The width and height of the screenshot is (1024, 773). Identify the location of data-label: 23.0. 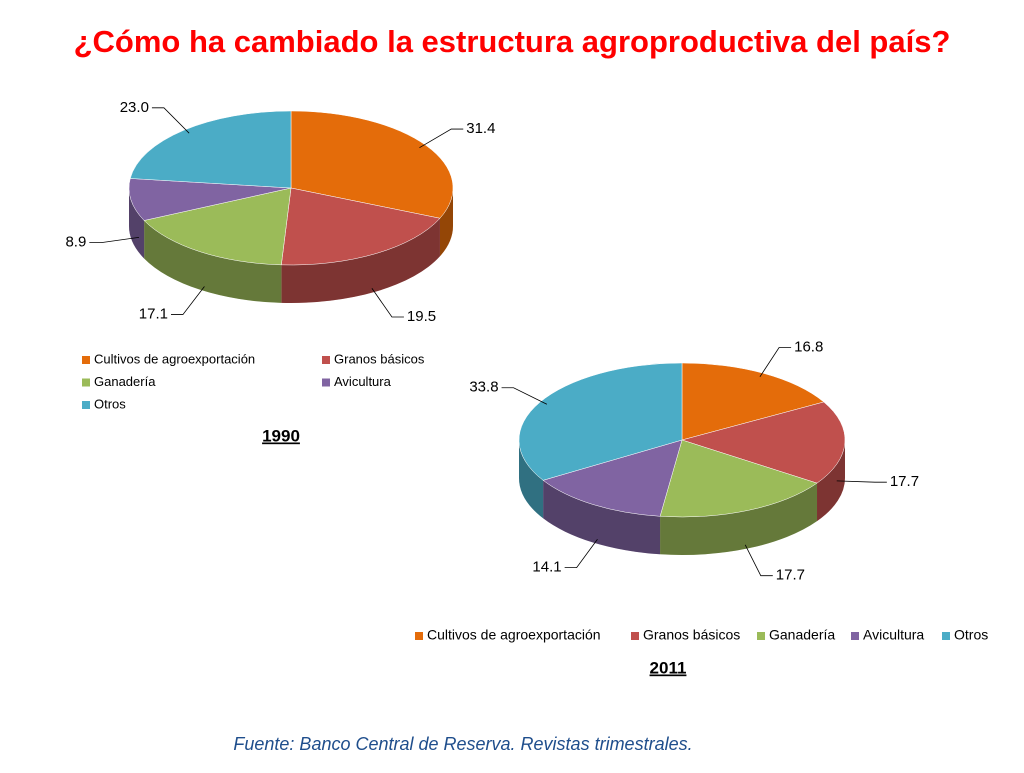
(134, 107).